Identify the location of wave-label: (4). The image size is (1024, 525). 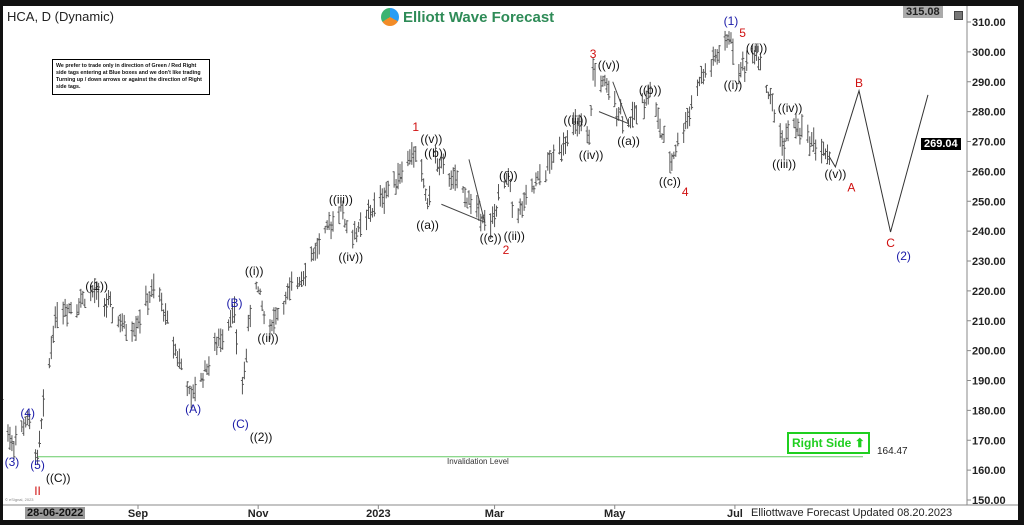
(27, 413).